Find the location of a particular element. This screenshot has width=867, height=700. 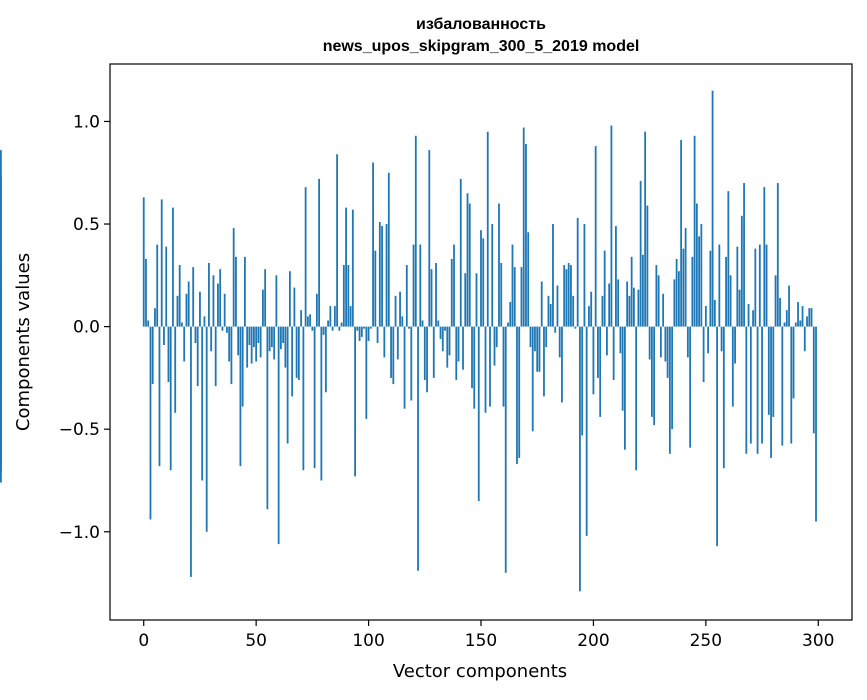

y-axis-ticks: −1.0 −0.5 0.0 0.5 1.0 is located at coordinates (84, 327).